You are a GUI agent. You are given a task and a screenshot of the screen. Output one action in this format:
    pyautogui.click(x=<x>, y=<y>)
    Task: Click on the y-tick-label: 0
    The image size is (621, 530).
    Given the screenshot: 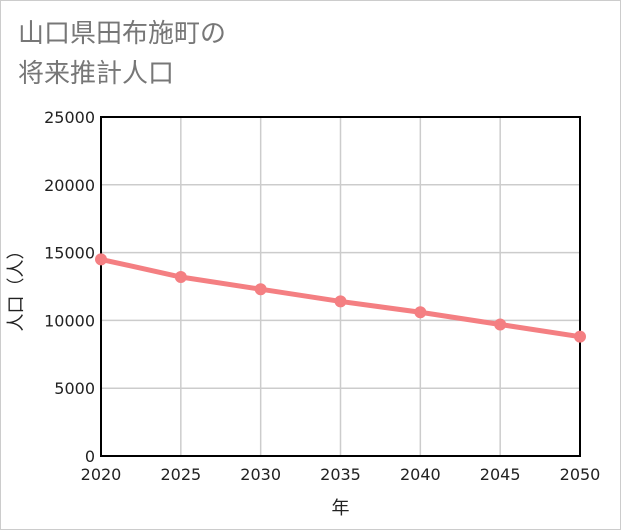 What is the action you would take?
    pyautogui.click(x=90, y=456)
    